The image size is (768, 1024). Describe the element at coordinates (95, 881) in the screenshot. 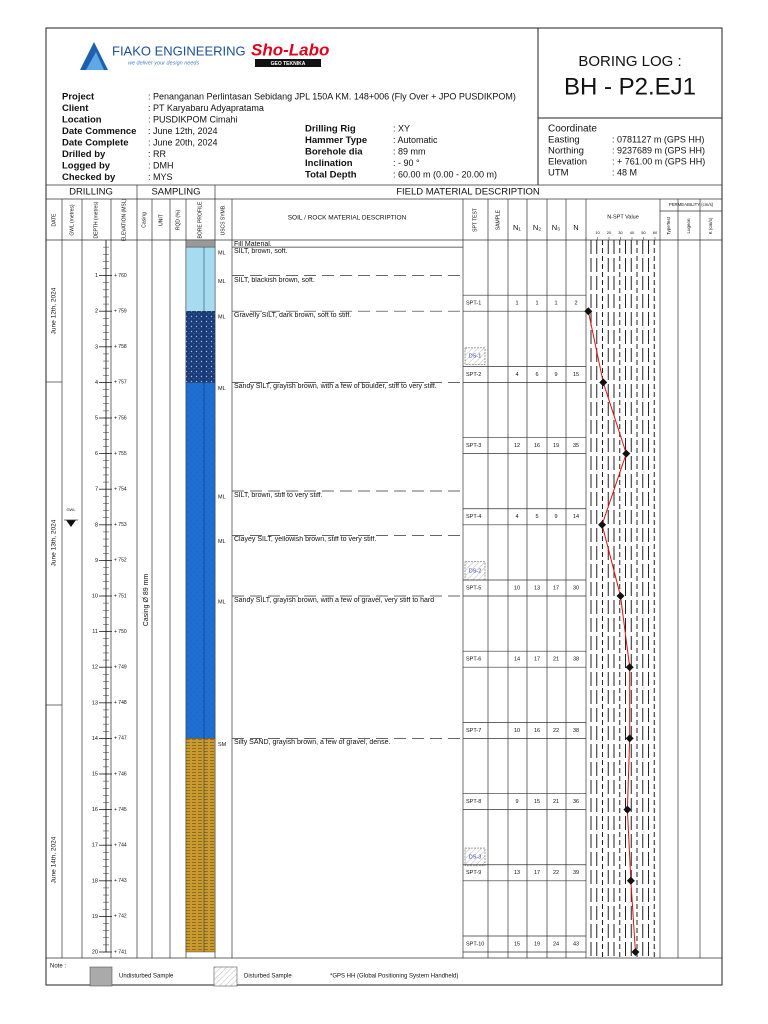

I see `depth-label: 18` at that location.